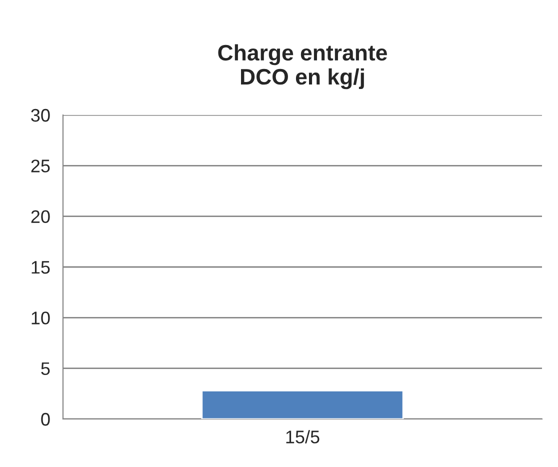 Image resolution: width=558 pixels, height=467 pixels. I want to click on y-tick-label: 30, so click(40, 115).